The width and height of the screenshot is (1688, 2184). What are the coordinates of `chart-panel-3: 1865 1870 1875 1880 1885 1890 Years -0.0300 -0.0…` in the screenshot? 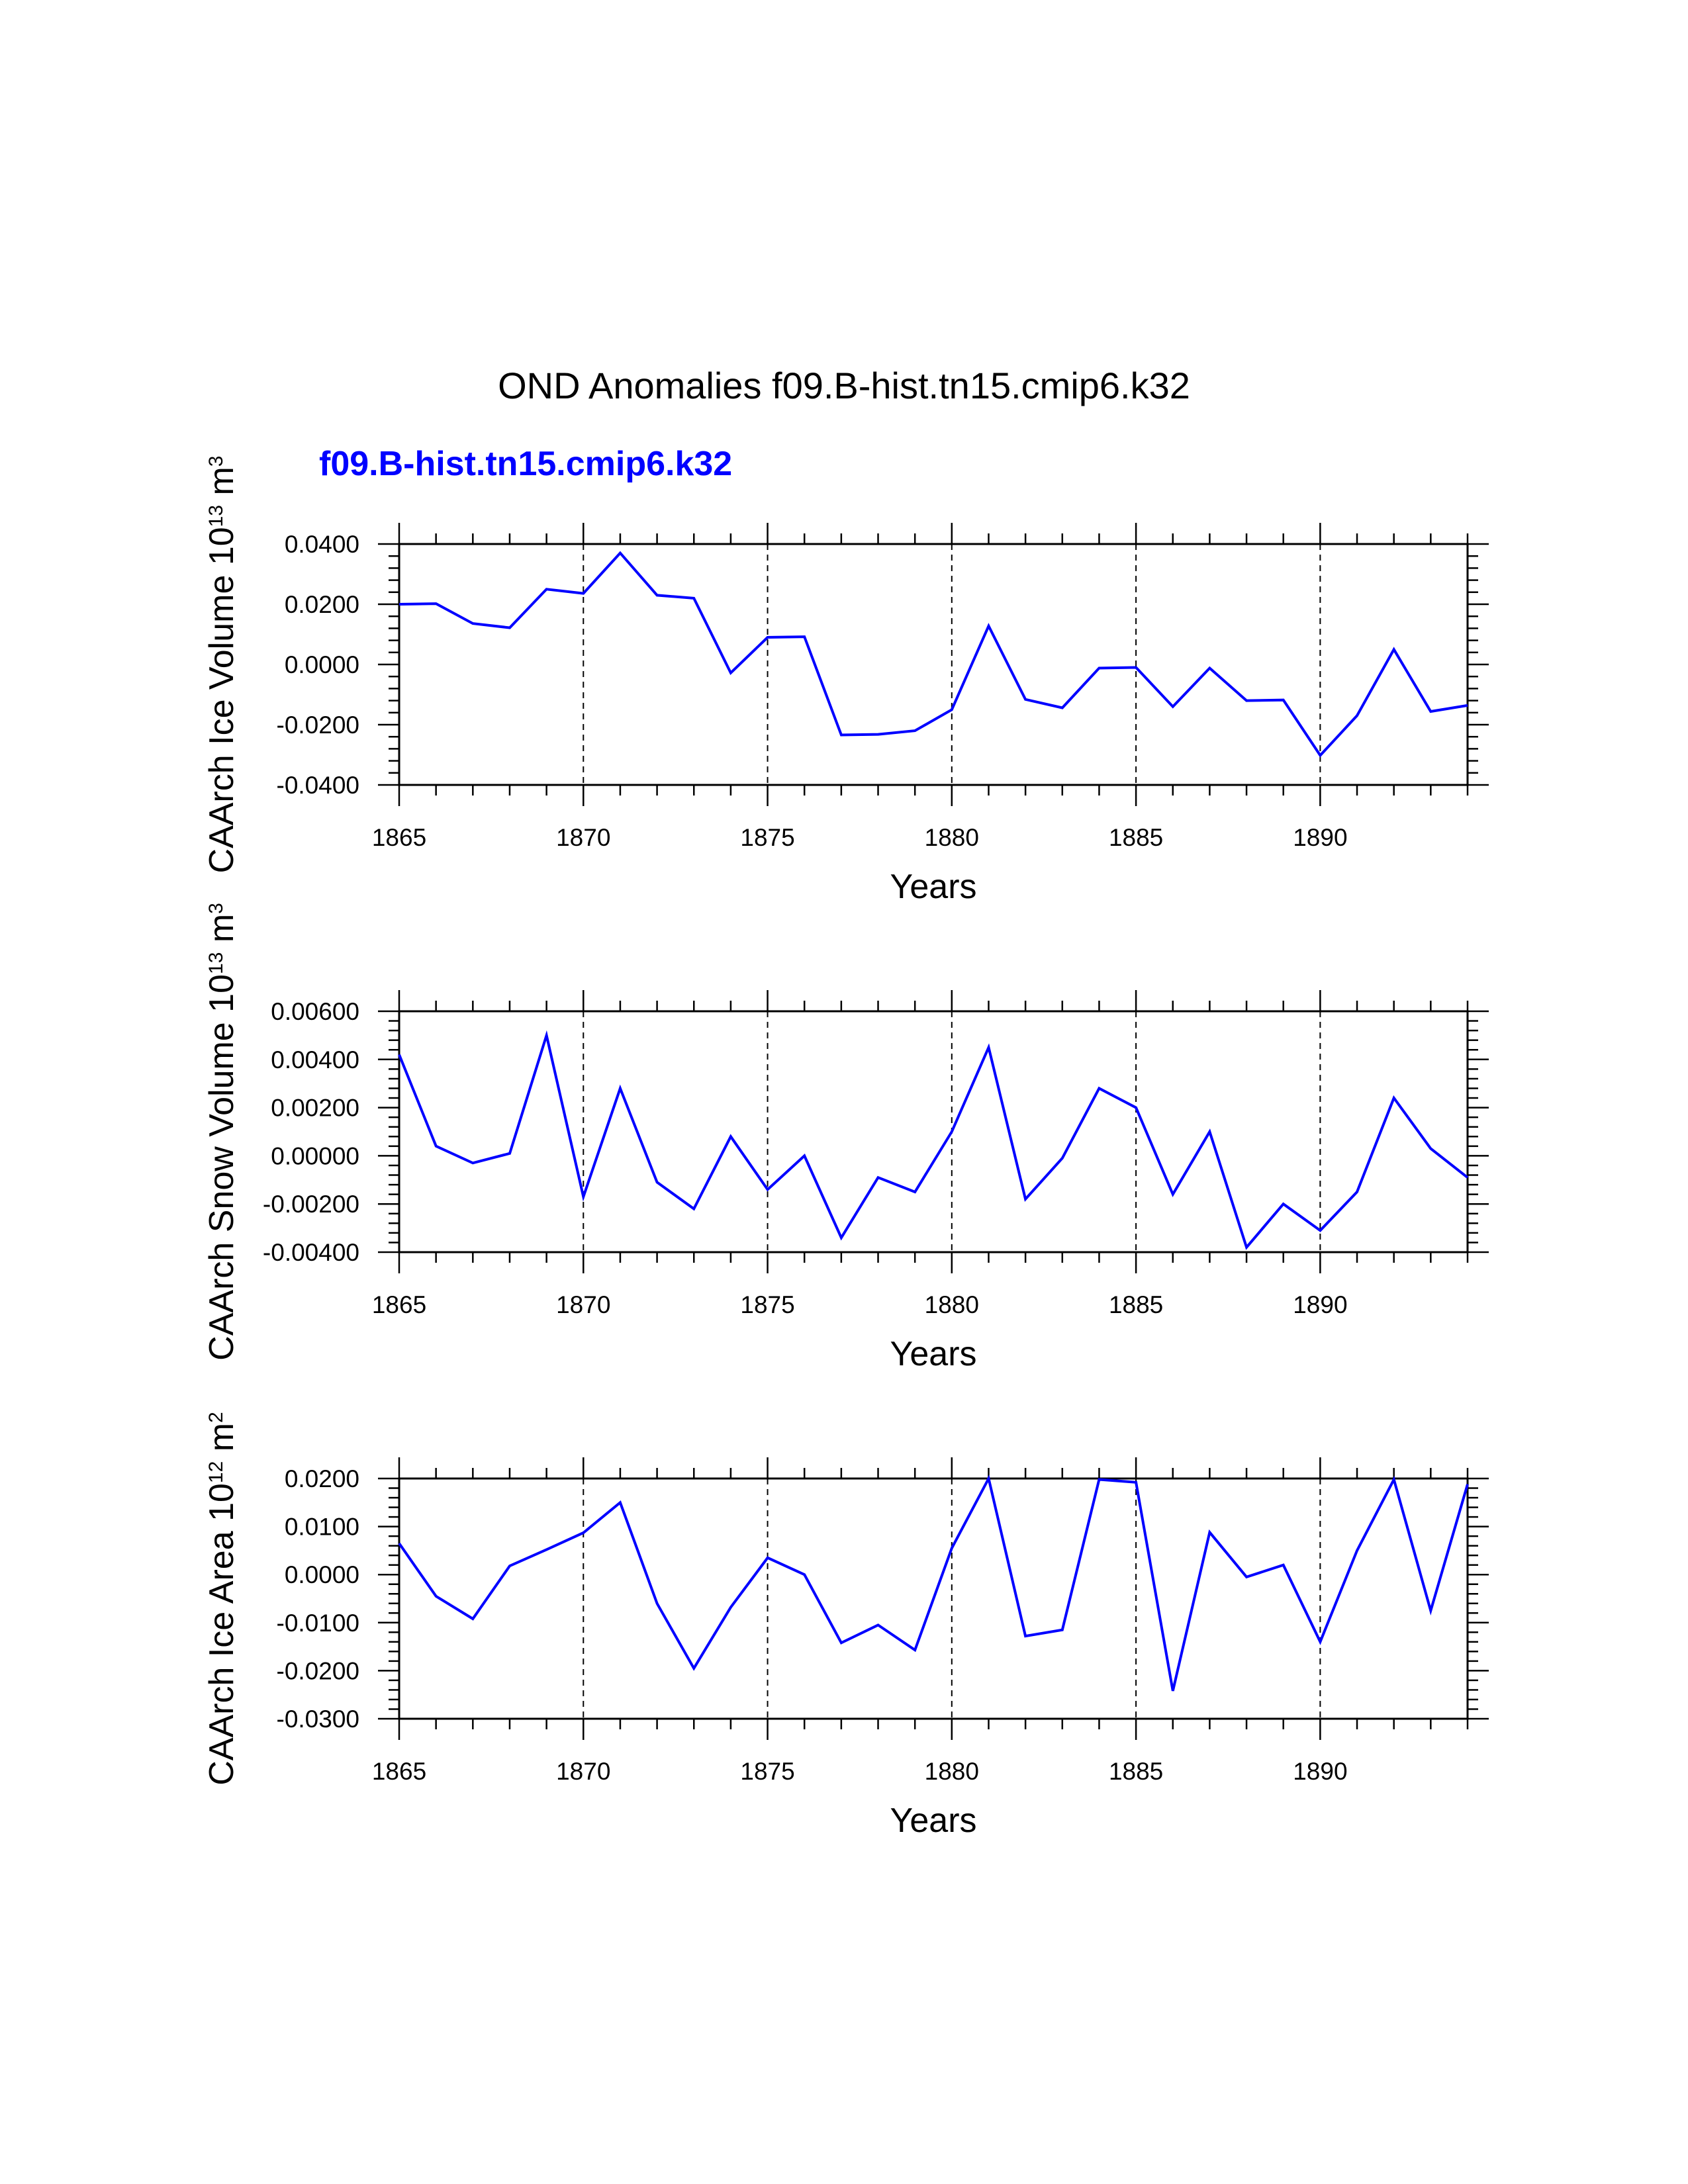 It's located at (846, 1626).